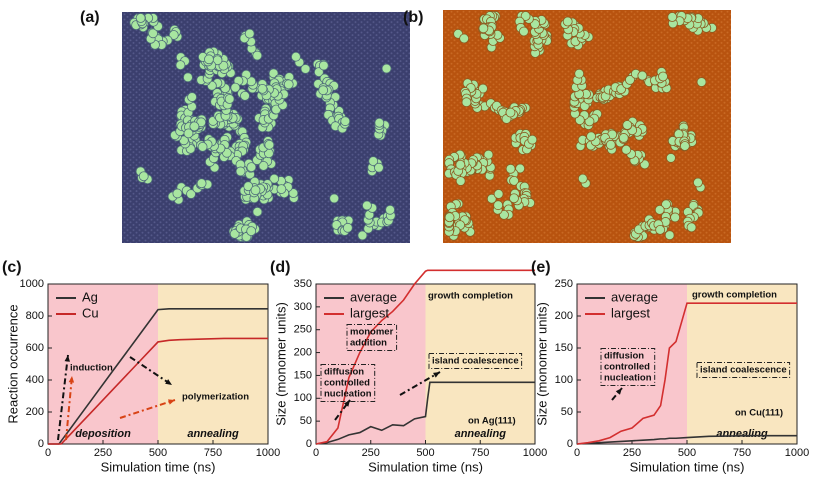 This screenshot has width=813, height=494. I want to click on annotation-text: induction, so click(91, 368).